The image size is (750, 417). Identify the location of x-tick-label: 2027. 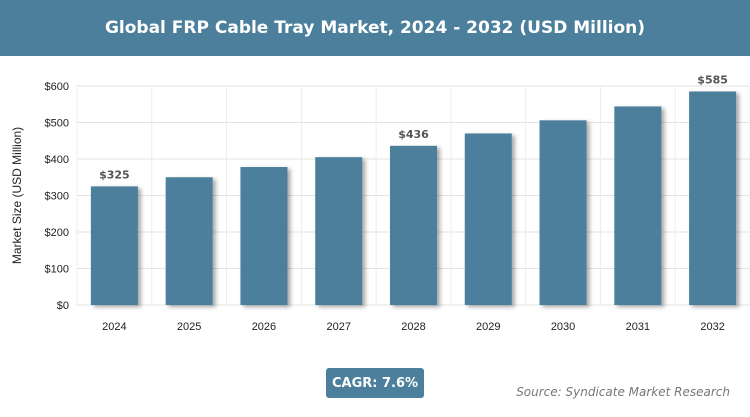
(338, 327).